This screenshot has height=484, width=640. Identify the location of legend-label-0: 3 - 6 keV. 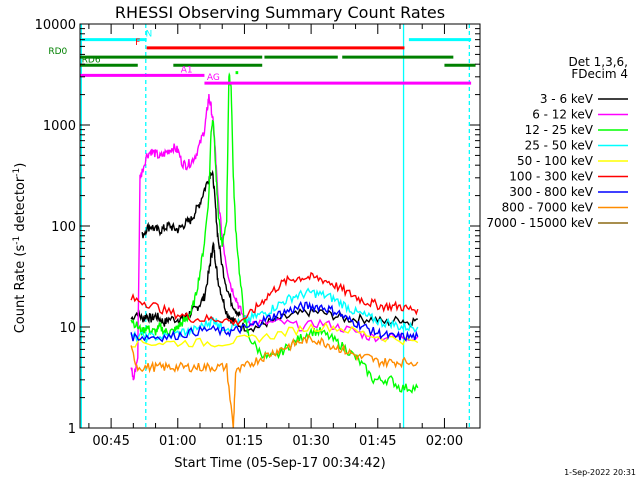
(567, 99).